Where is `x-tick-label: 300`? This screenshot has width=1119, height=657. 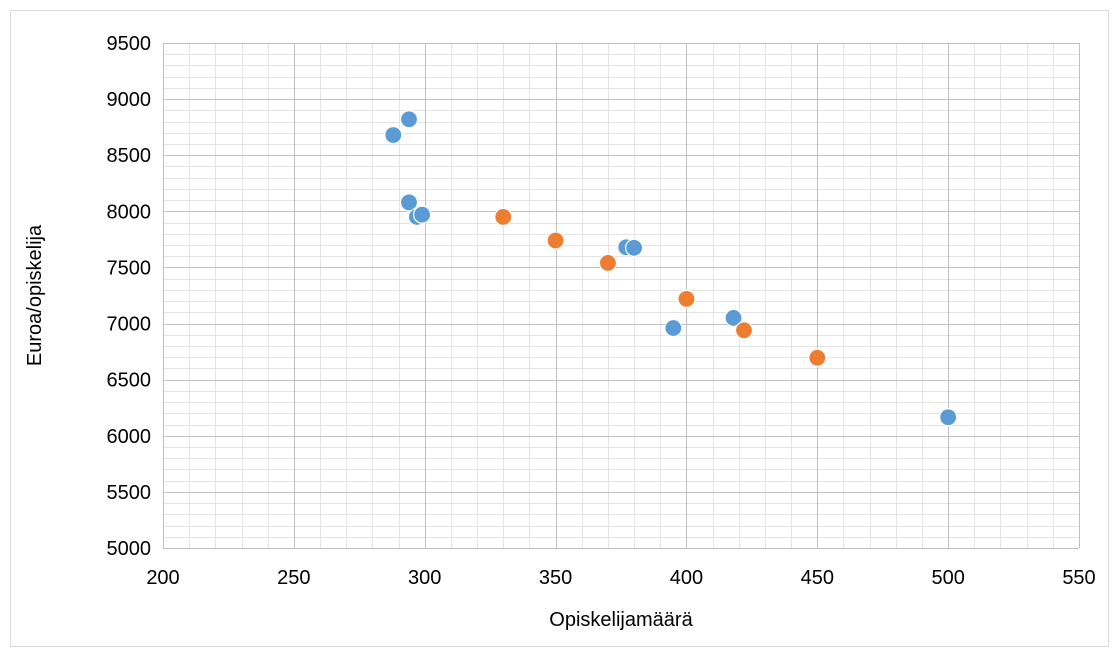 x-tick-label: 300 is located at coordinates (424, 578).